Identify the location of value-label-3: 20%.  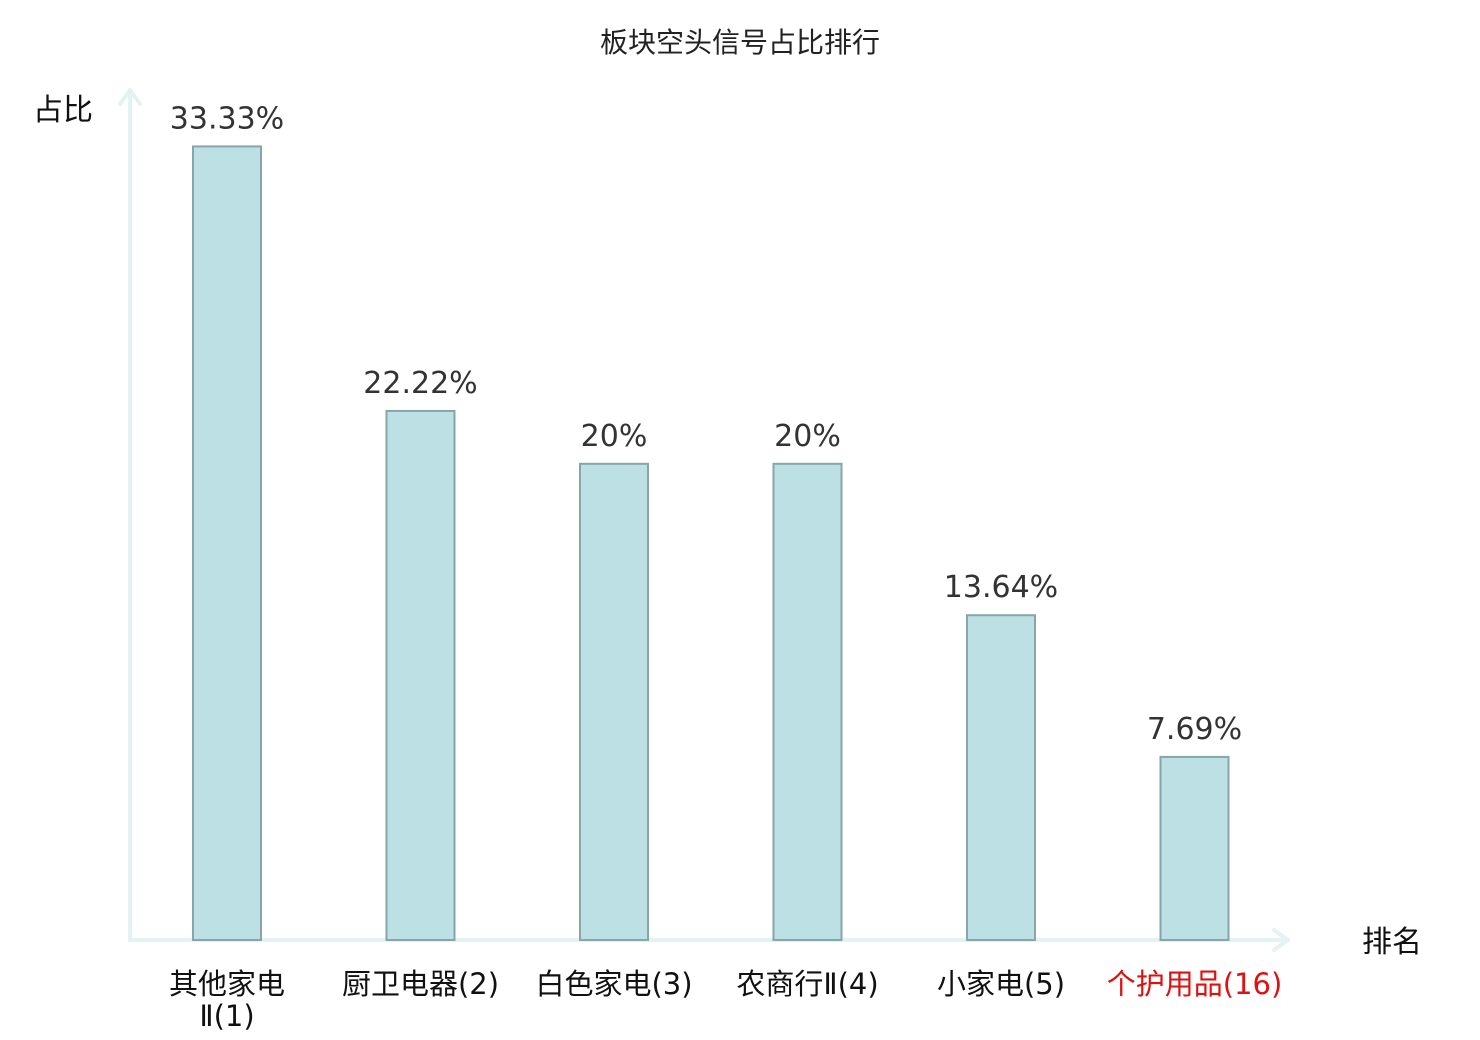
(614, 436).